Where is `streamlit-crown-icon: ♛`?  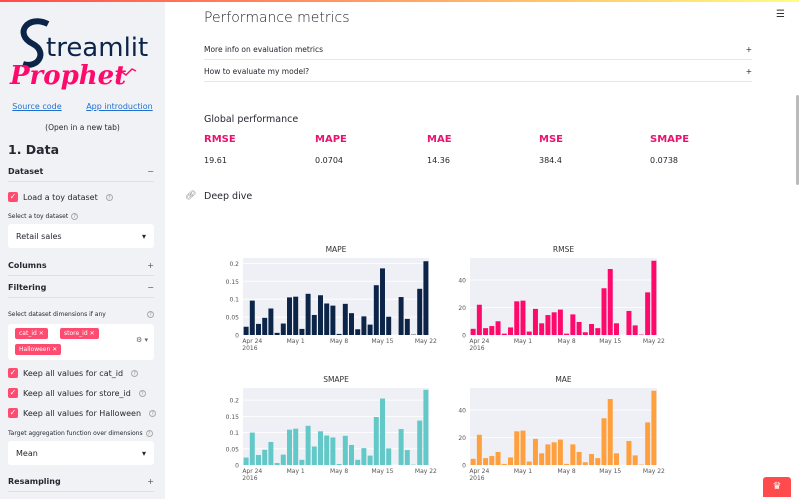 streamlit-crown-icon: ♛ is located at coordinates (777, 487).